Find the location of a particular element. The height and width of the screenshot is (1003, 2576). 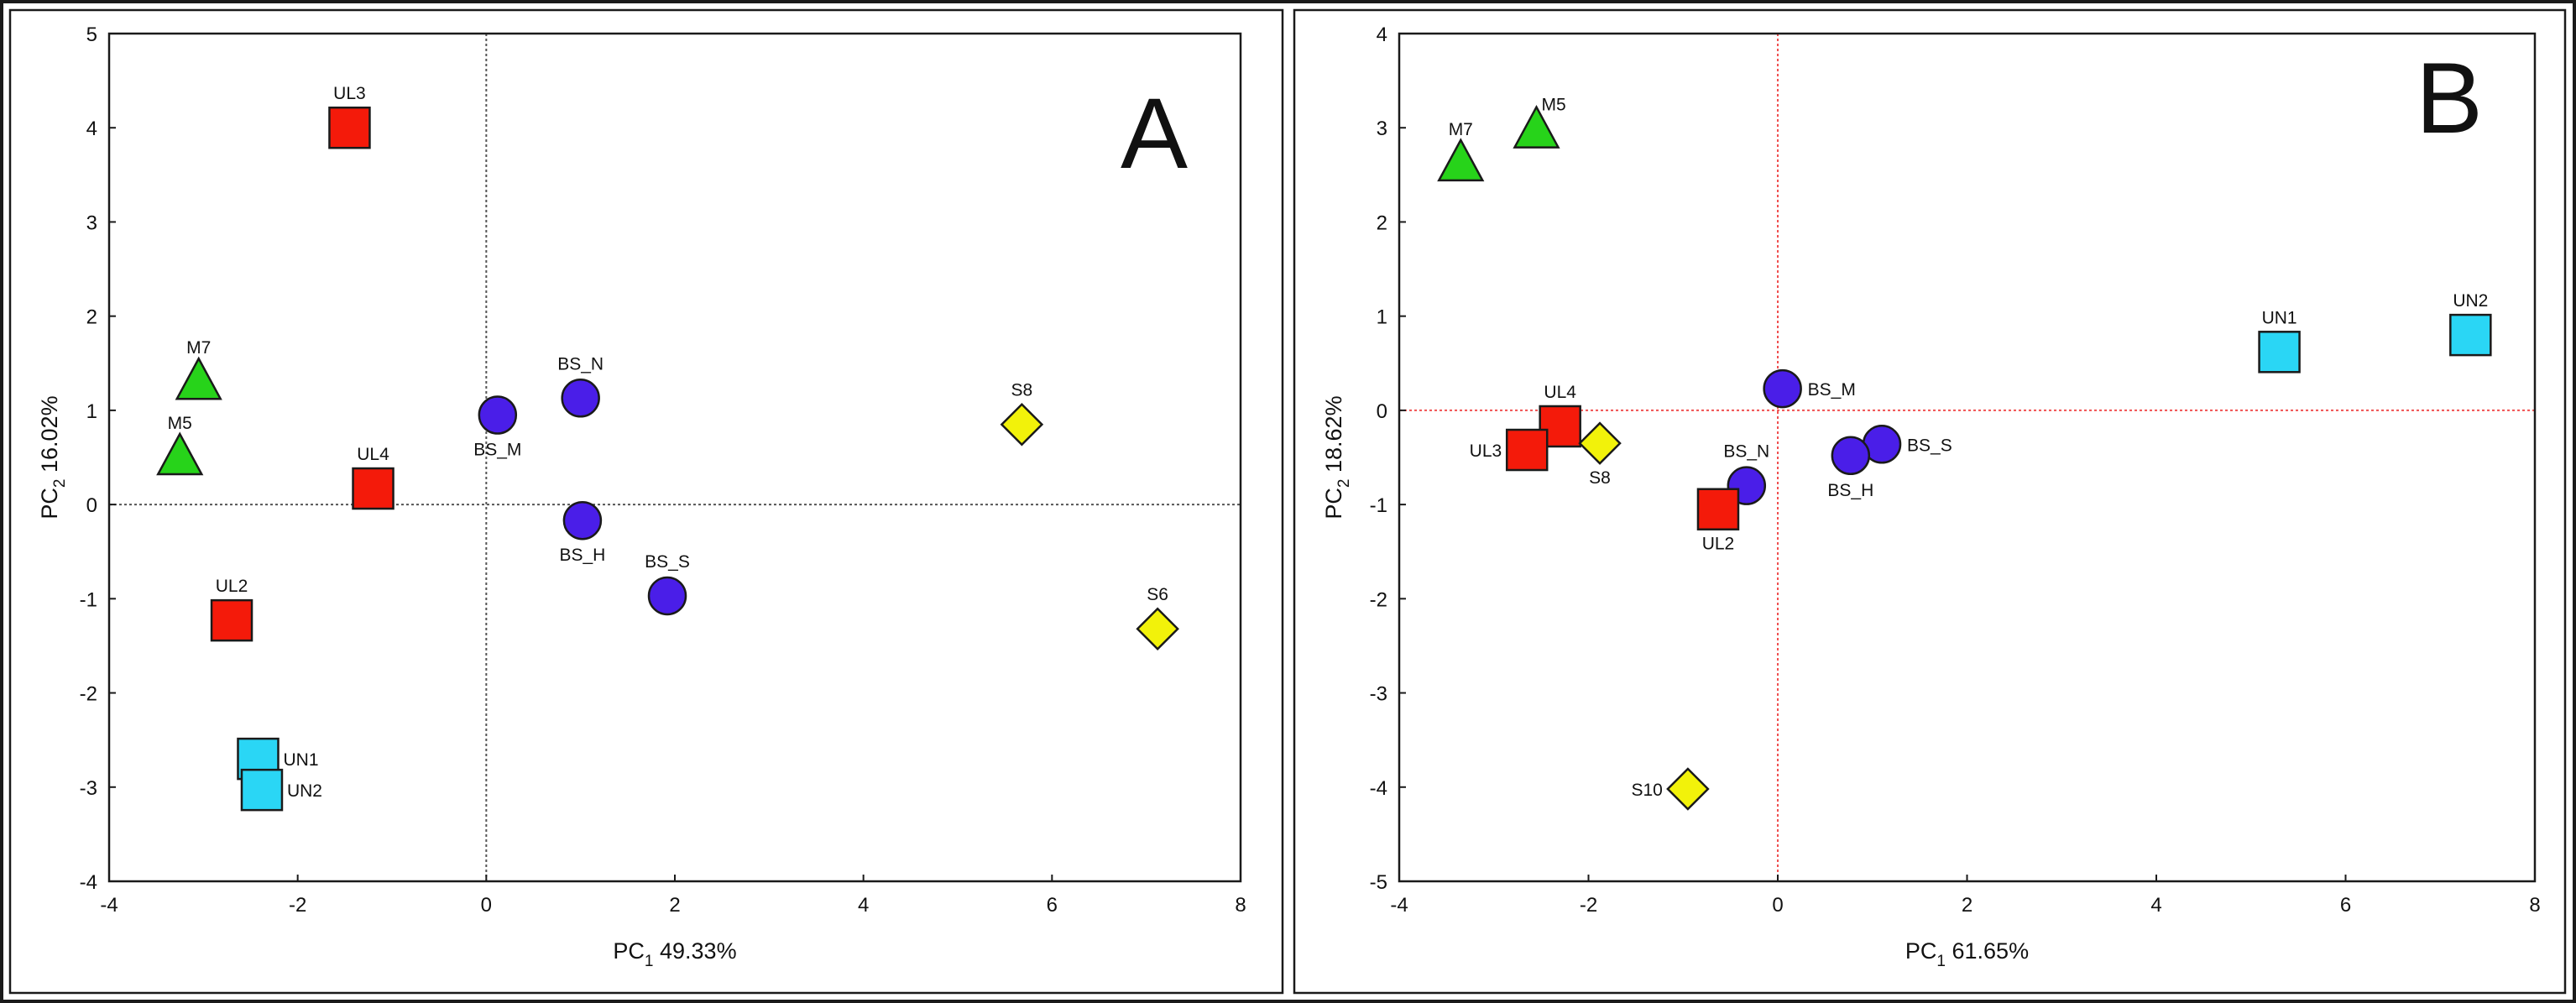

y-axis-title: PC2 16.02% is located at coordinates (53, 457).